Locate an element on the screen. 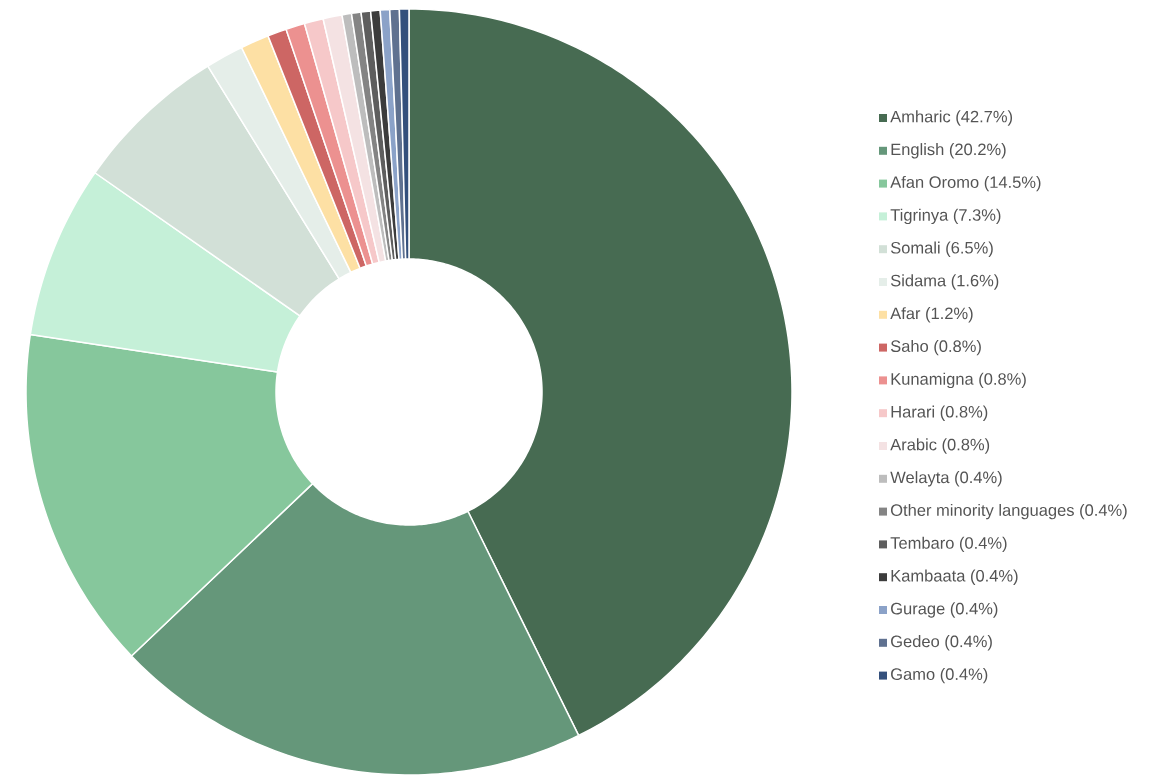 This screenshot has width=1173, height=777. legend-label: Afan Oromo (14.5%) is located at coordinates (965, 183).